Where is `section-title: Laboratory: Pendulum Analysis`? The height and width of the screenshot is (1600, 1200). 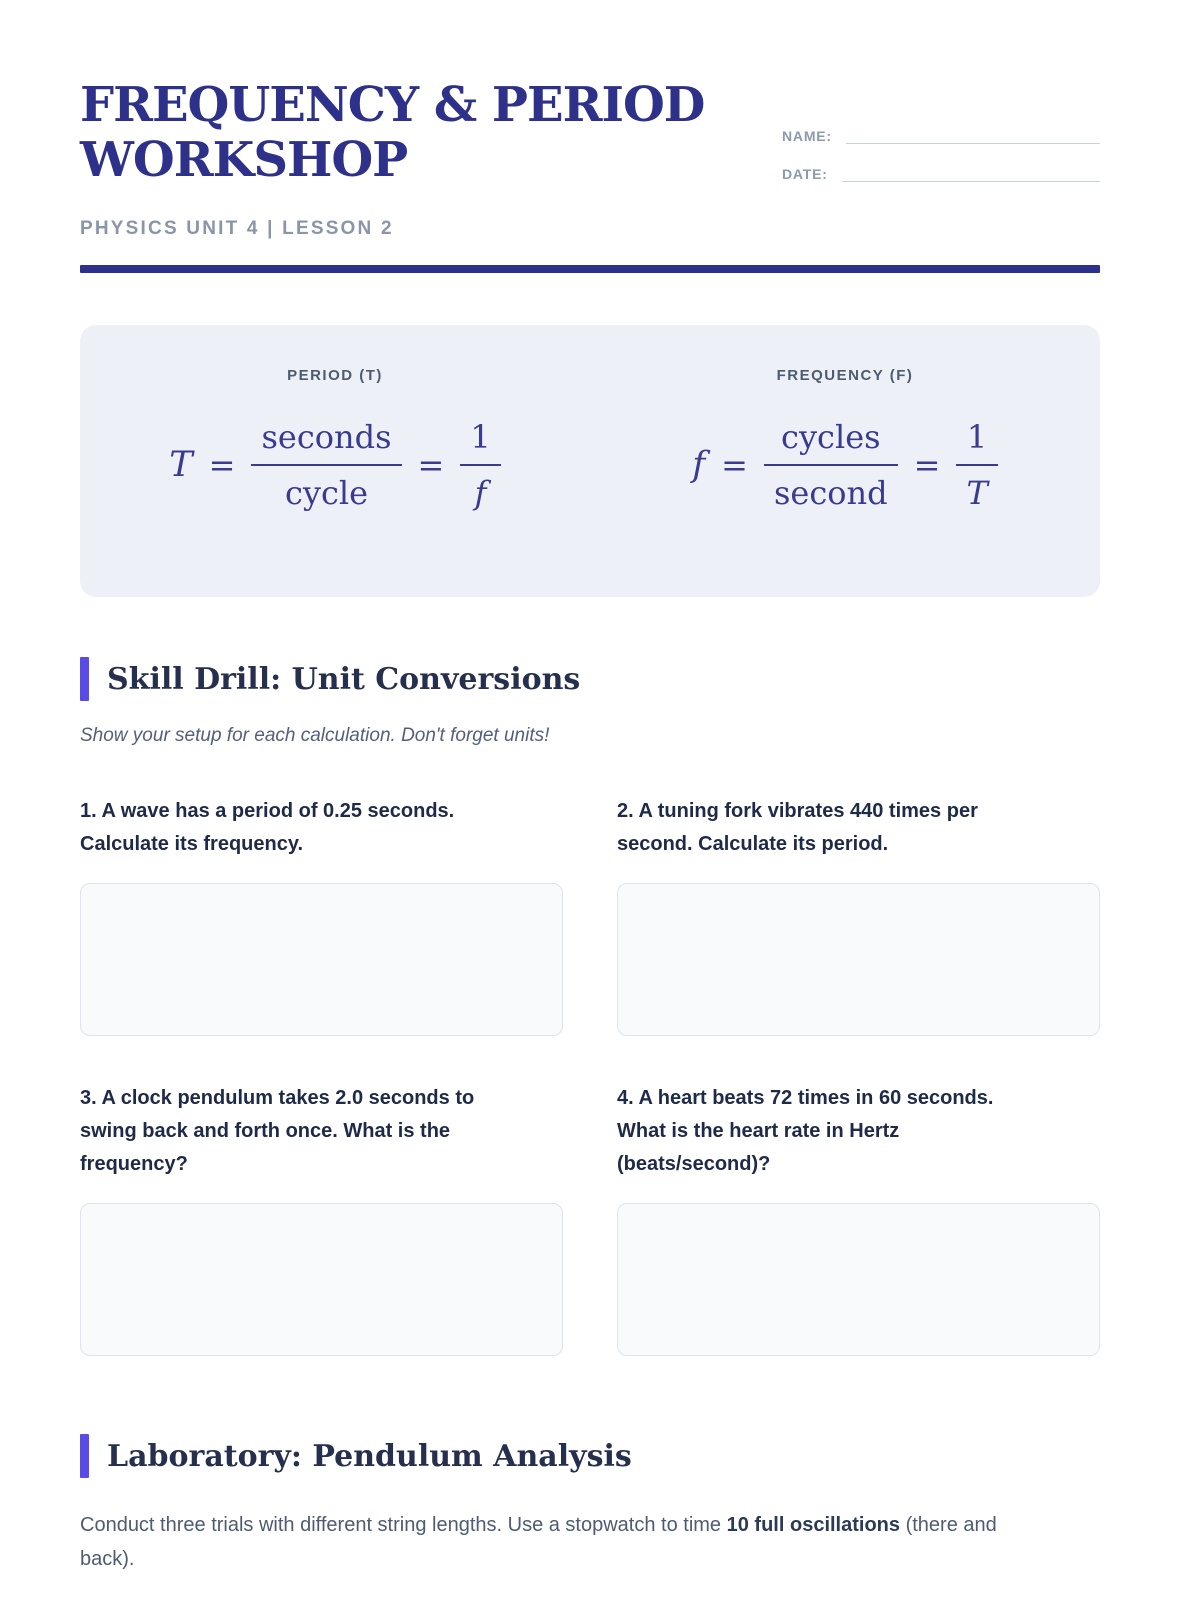 section-title: Laboratory: Pendulum Analysis is located at coordinates (369, 1456).